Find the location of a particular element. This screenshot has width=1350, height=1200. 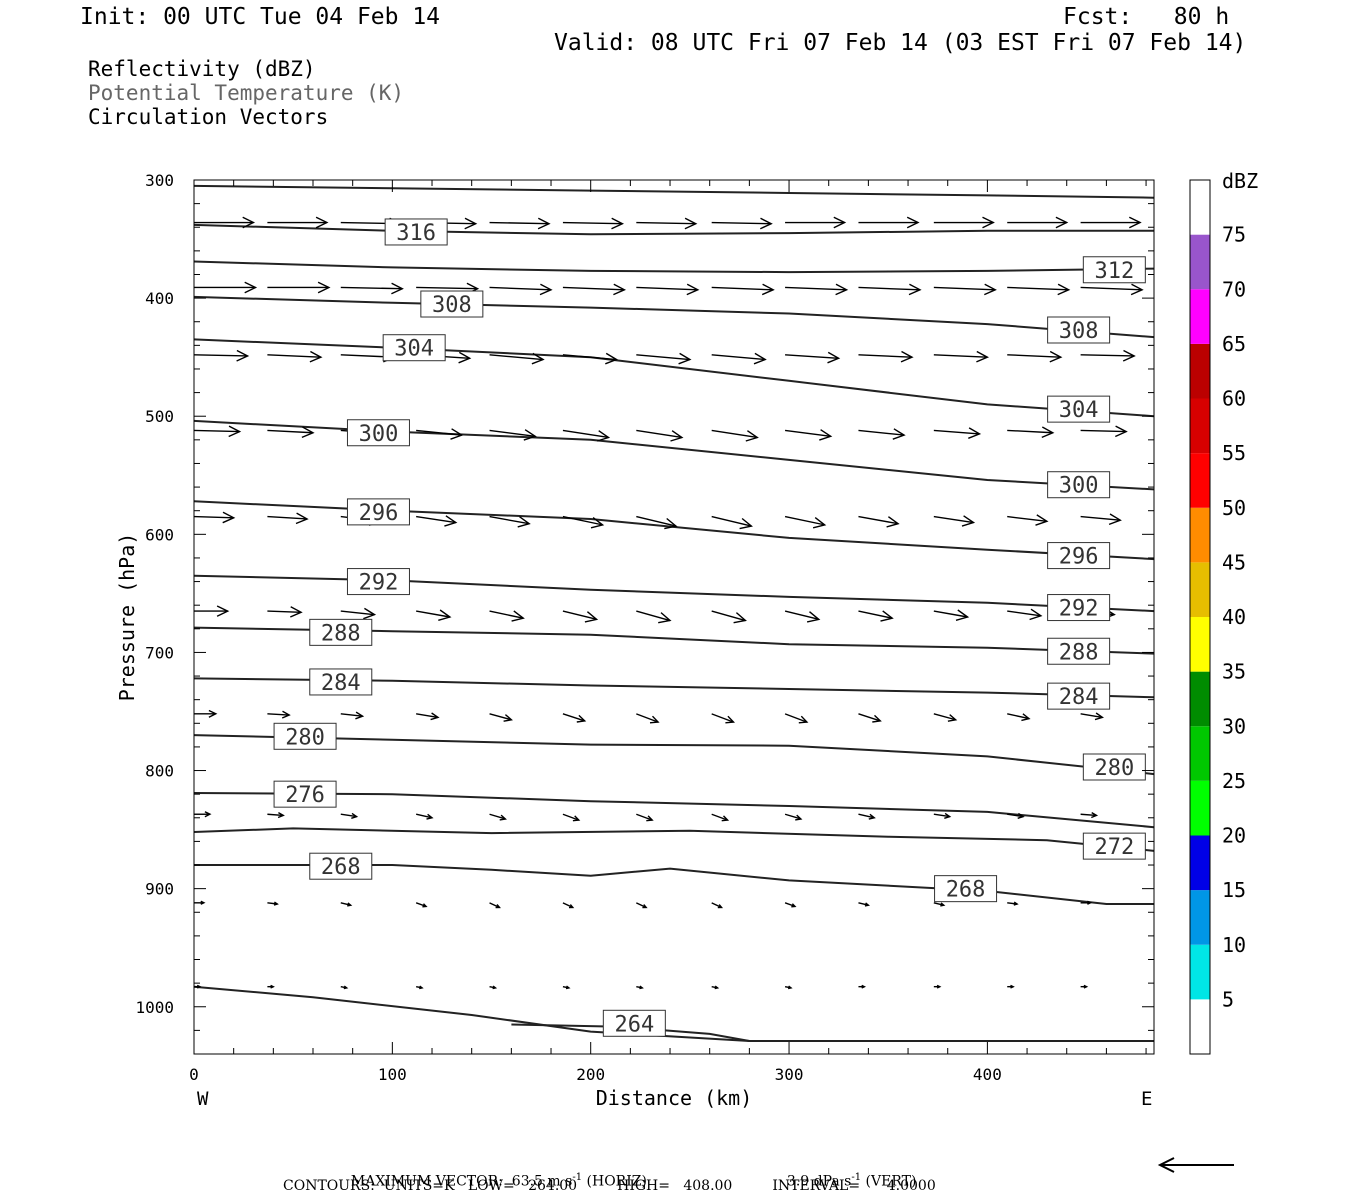

x-axis-label: Distance (km) is located at coordinates (674, 1098).